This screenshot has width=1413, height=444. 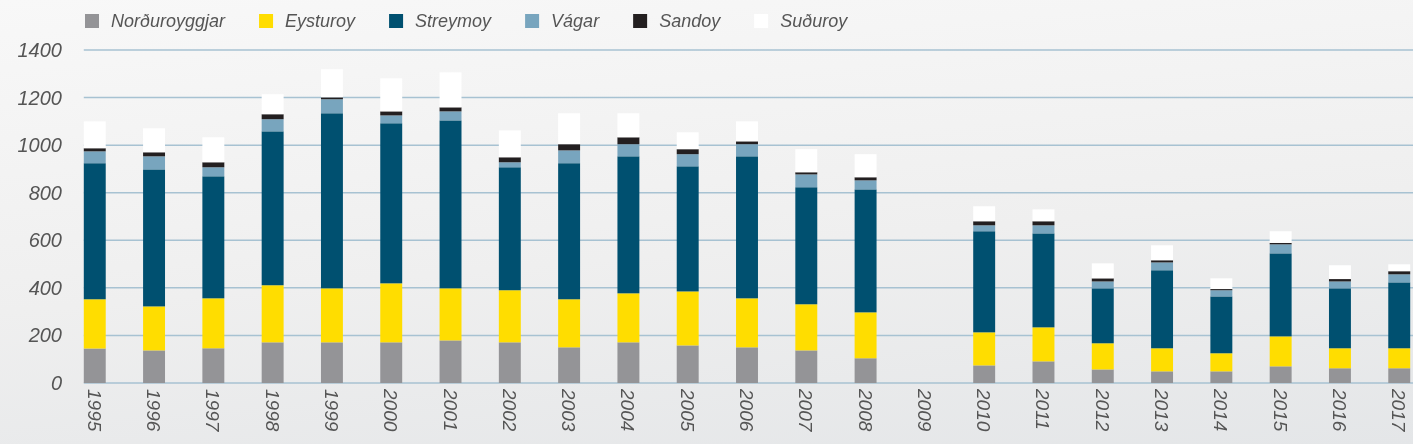 I want to click on x-tick-label: 2001, so click(x=451, y=410).